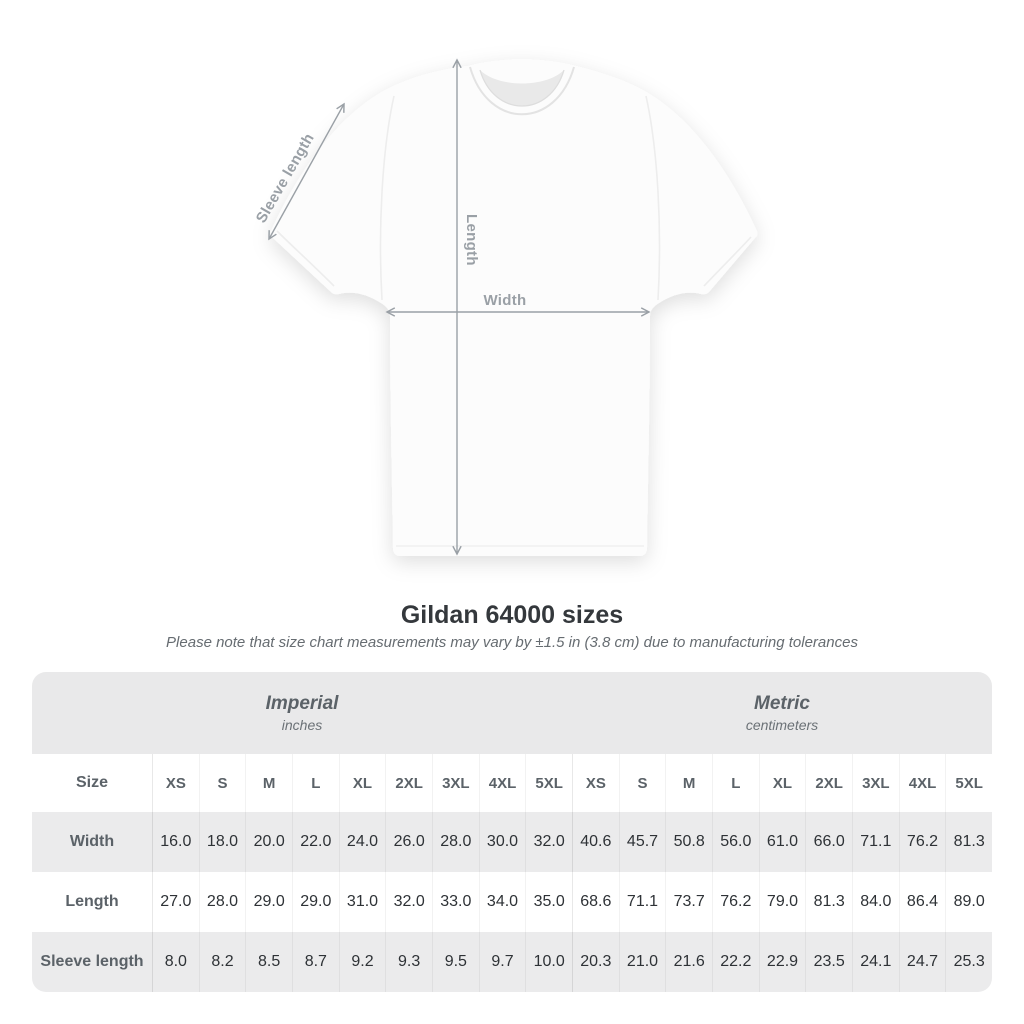  I want to click on row-label: Width, so click(92, 841).